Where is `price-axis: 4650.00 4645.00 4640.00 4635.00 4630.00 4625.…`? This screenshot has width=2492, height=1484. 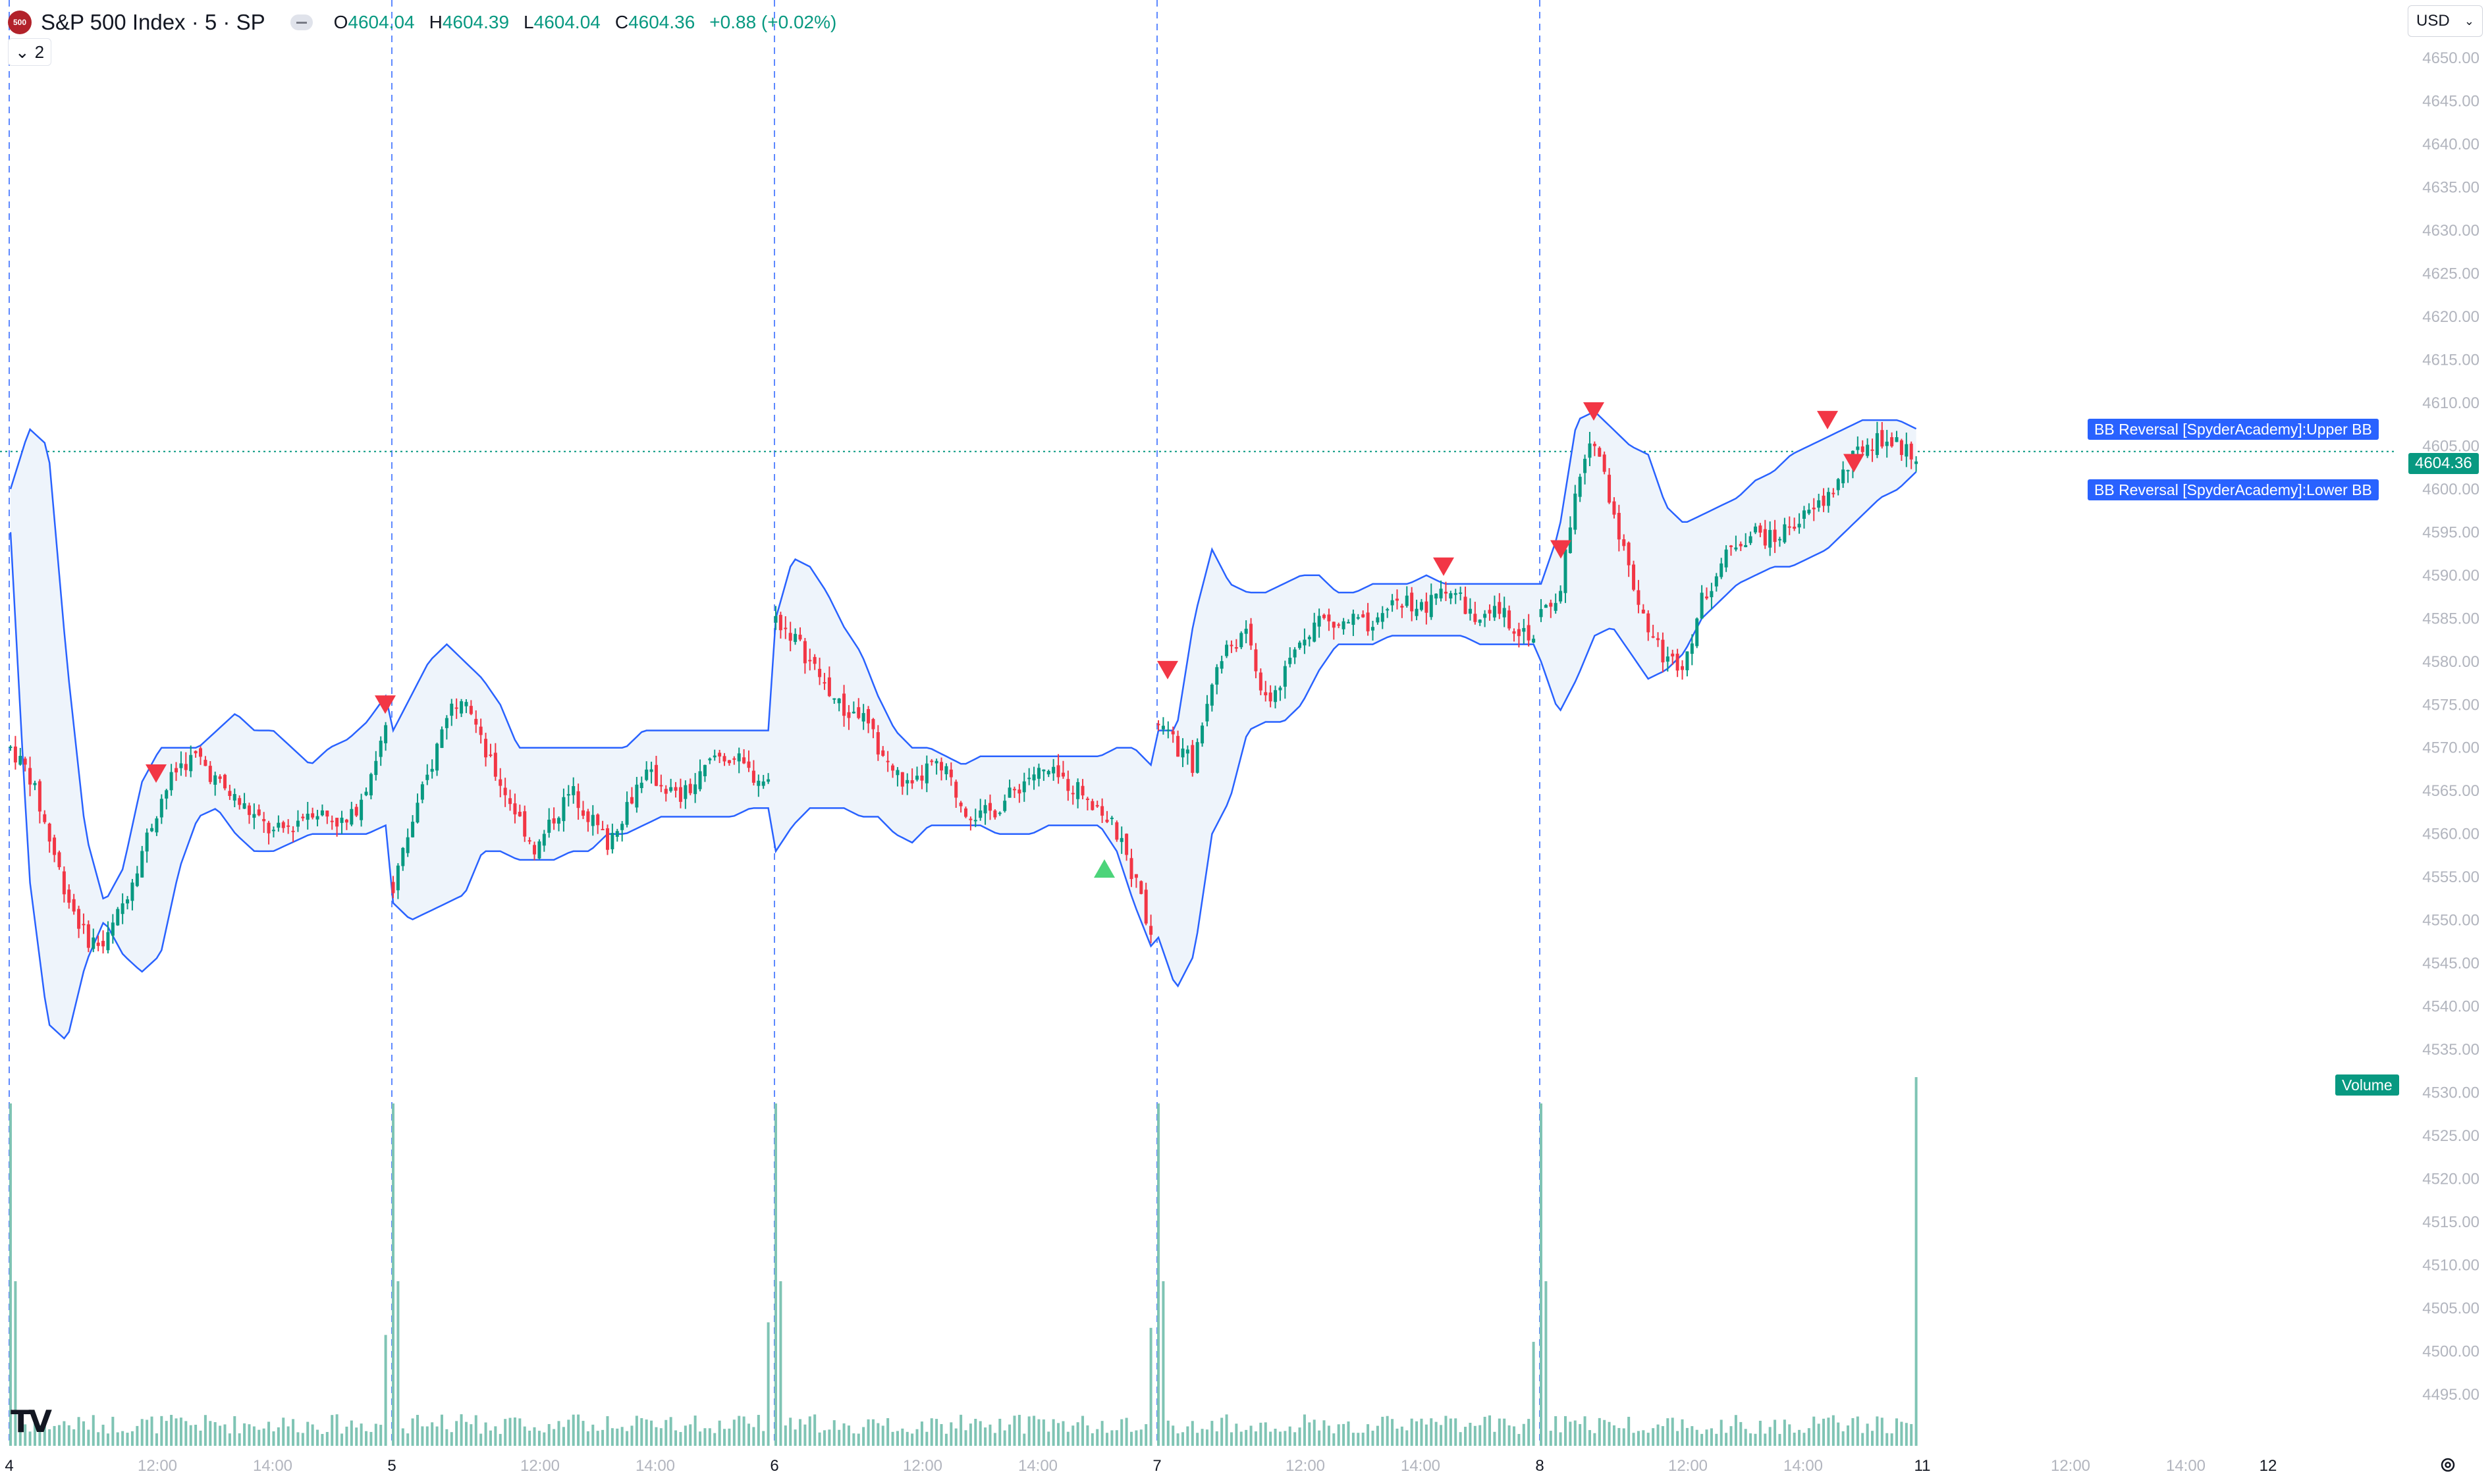
price-axis: 4650.00 4645.00 4640.00 4635.00 4630.00 4625.… is located at coordinates (2450, 726).